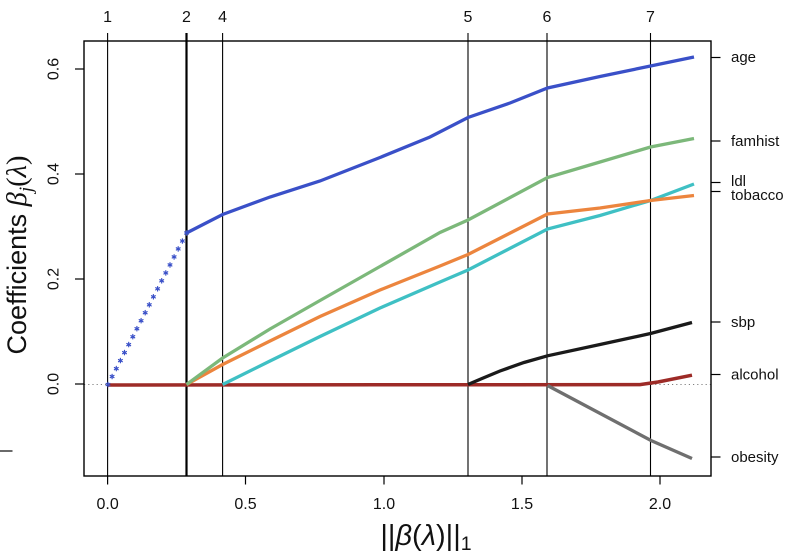 Image resolution: width=794 pixels, height=558 pixels. I want to click on svg-text: 0.5, so click(245, 504).